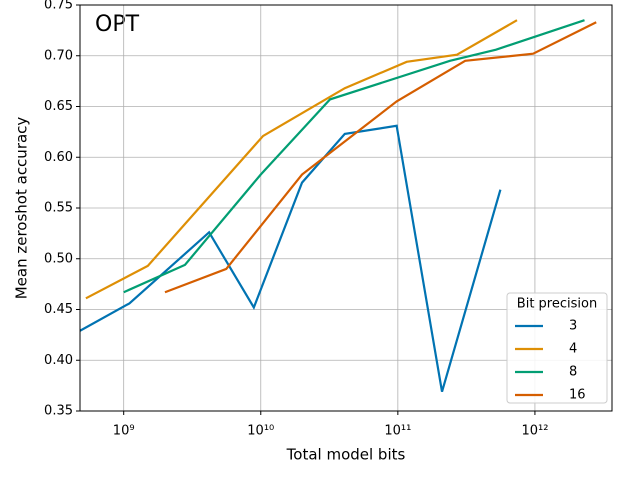 This screenshot has width=630, height=490. What do you see at coordinates (260, 431) in the screenshot?
I see `x-tick-label: 10¹⁰` at bounding box center [260, 431].